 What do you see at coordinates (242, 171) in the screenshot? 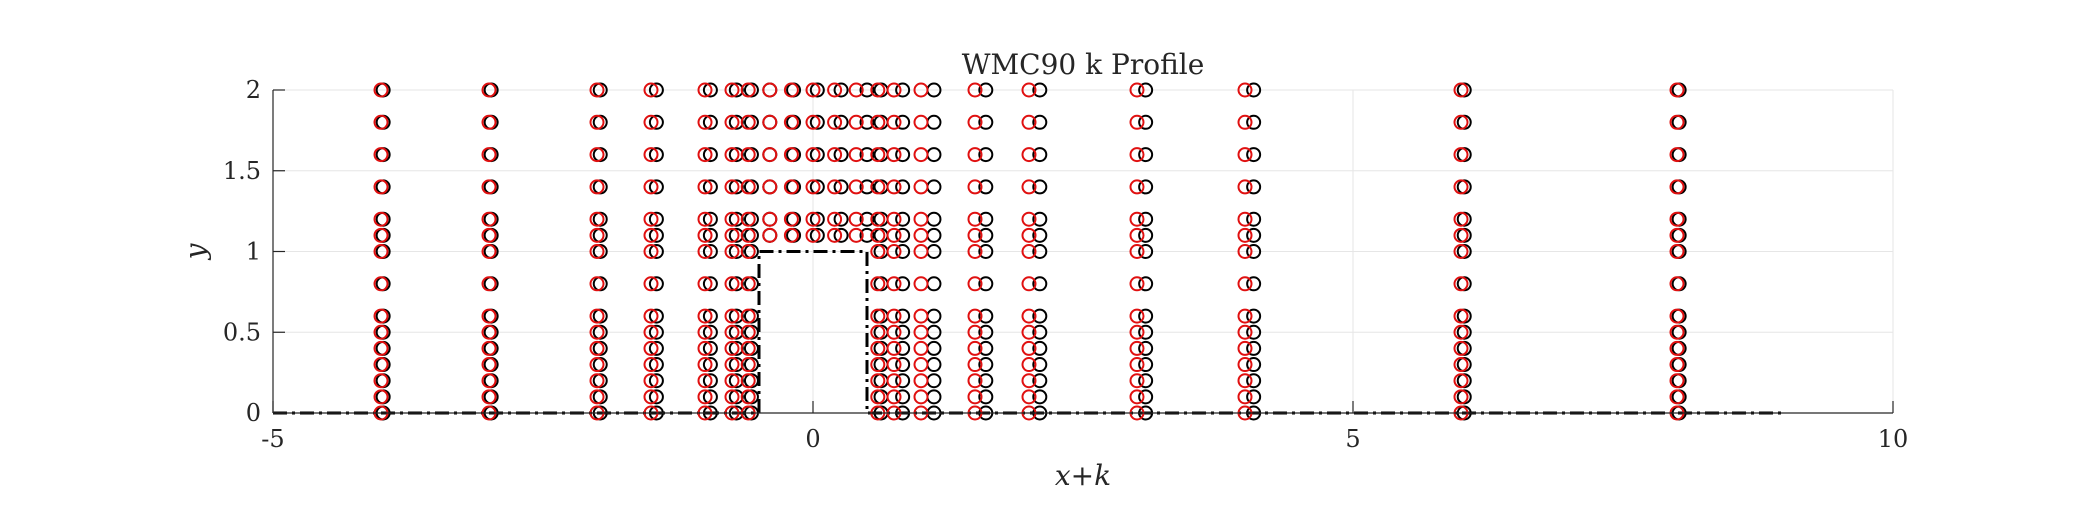
I see `y-tick-label: 1.5` at bounding box center [242, 171].